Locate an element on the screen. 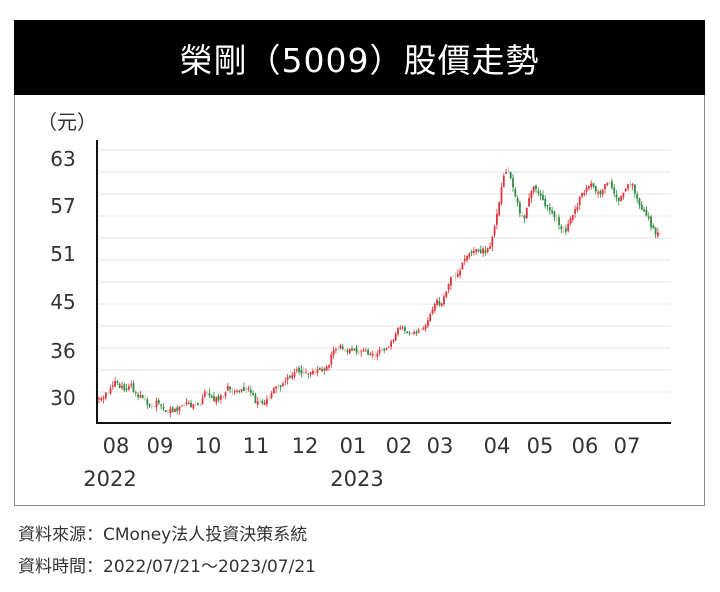  y-tick-label: 51 is located at coordinates (63, 254).